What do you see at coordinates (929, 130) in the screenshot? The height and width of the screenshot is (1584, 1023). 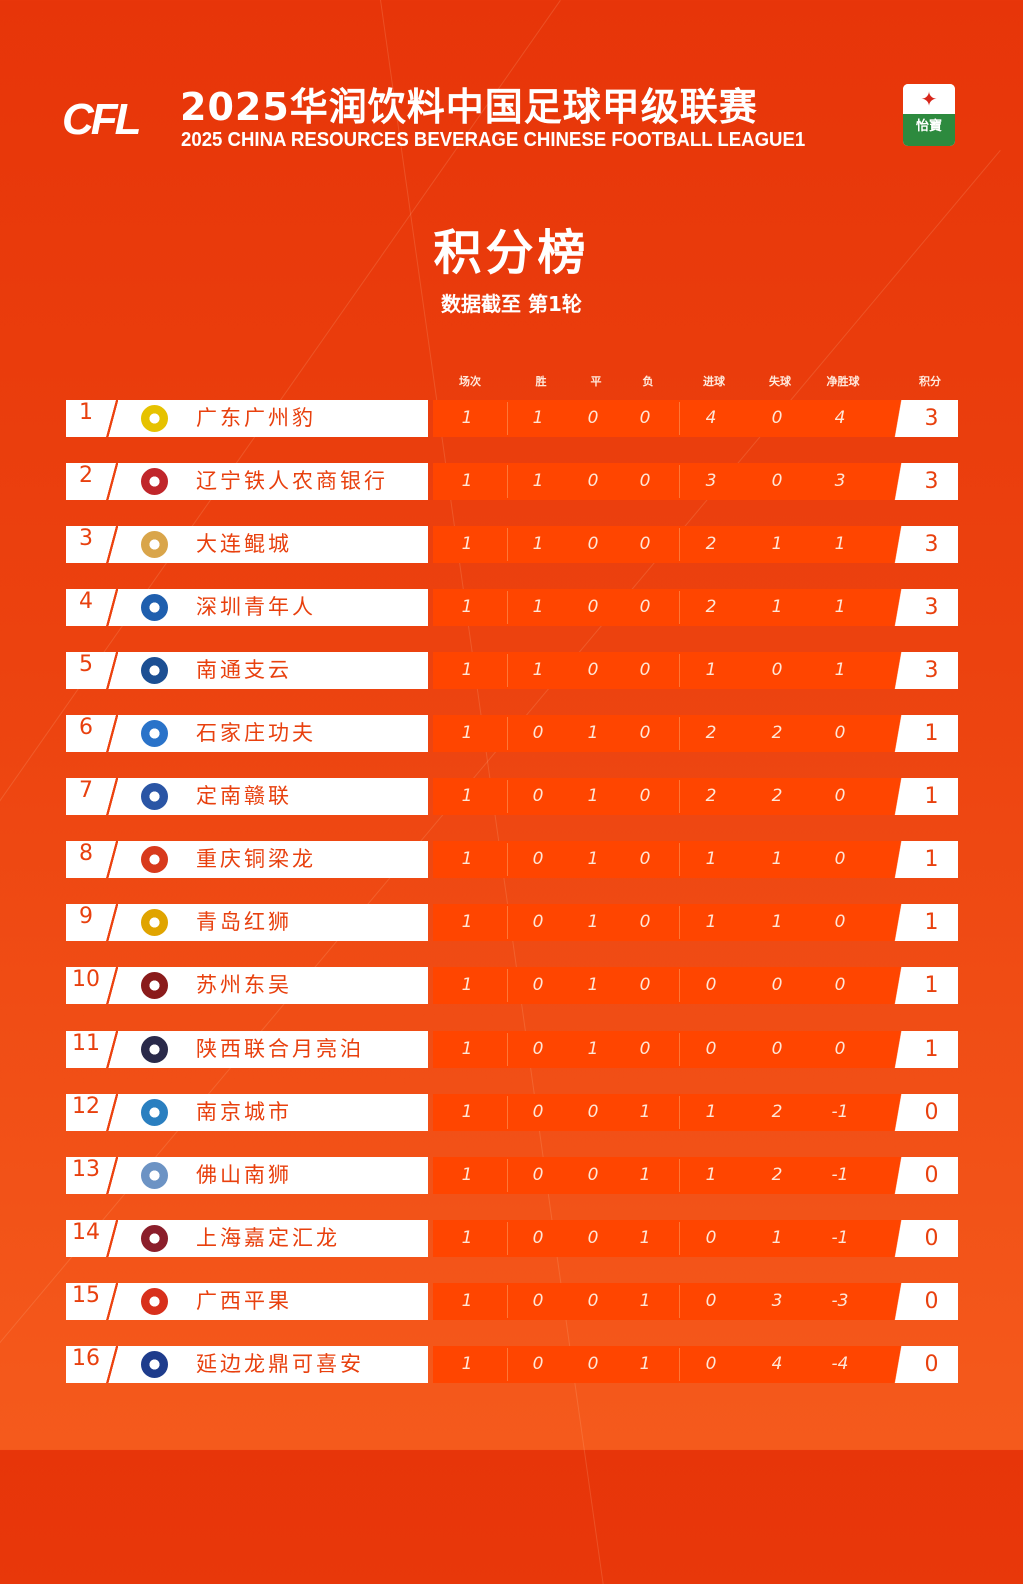 I see `sponsor-text: 怡寶` at bounding box center [929, 130].